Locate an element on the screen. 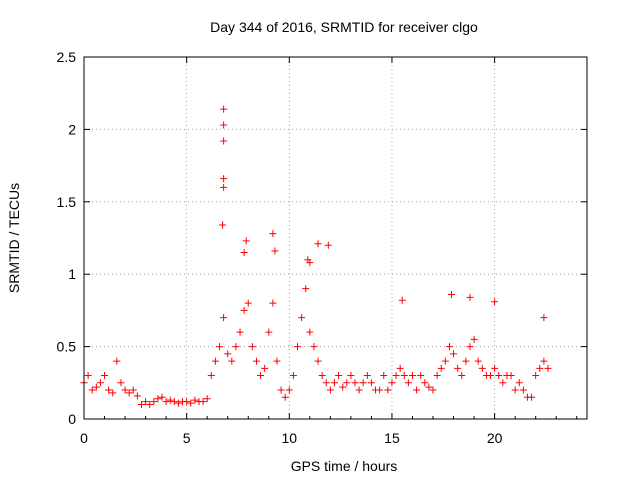 Image resolution: width=640 pixels, height=480 pixels. x-tick-label: 15 is located at coordinates (392, 438).